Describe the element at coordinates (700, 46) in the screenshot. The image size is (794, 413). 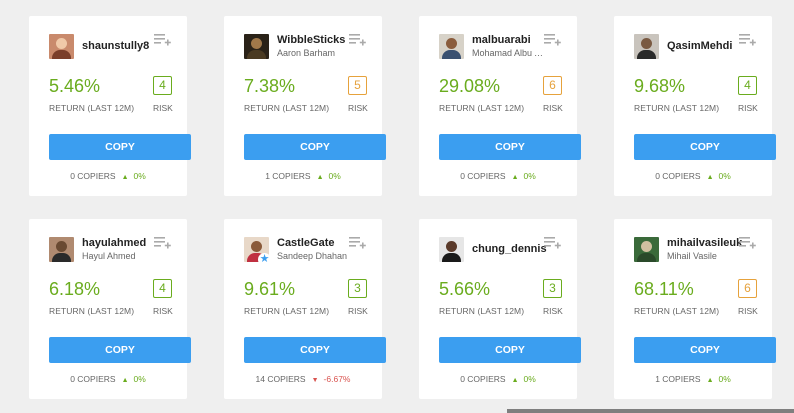
I see `trader-username: QasimMehdi` at that location.